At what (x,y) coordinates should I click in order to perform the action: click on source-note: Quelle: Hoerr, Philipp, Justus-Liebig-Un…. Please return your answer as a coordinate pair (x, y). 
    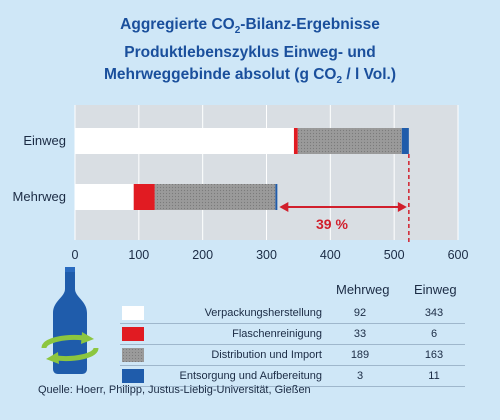
    Looking at the image, I should click on (174, 390).